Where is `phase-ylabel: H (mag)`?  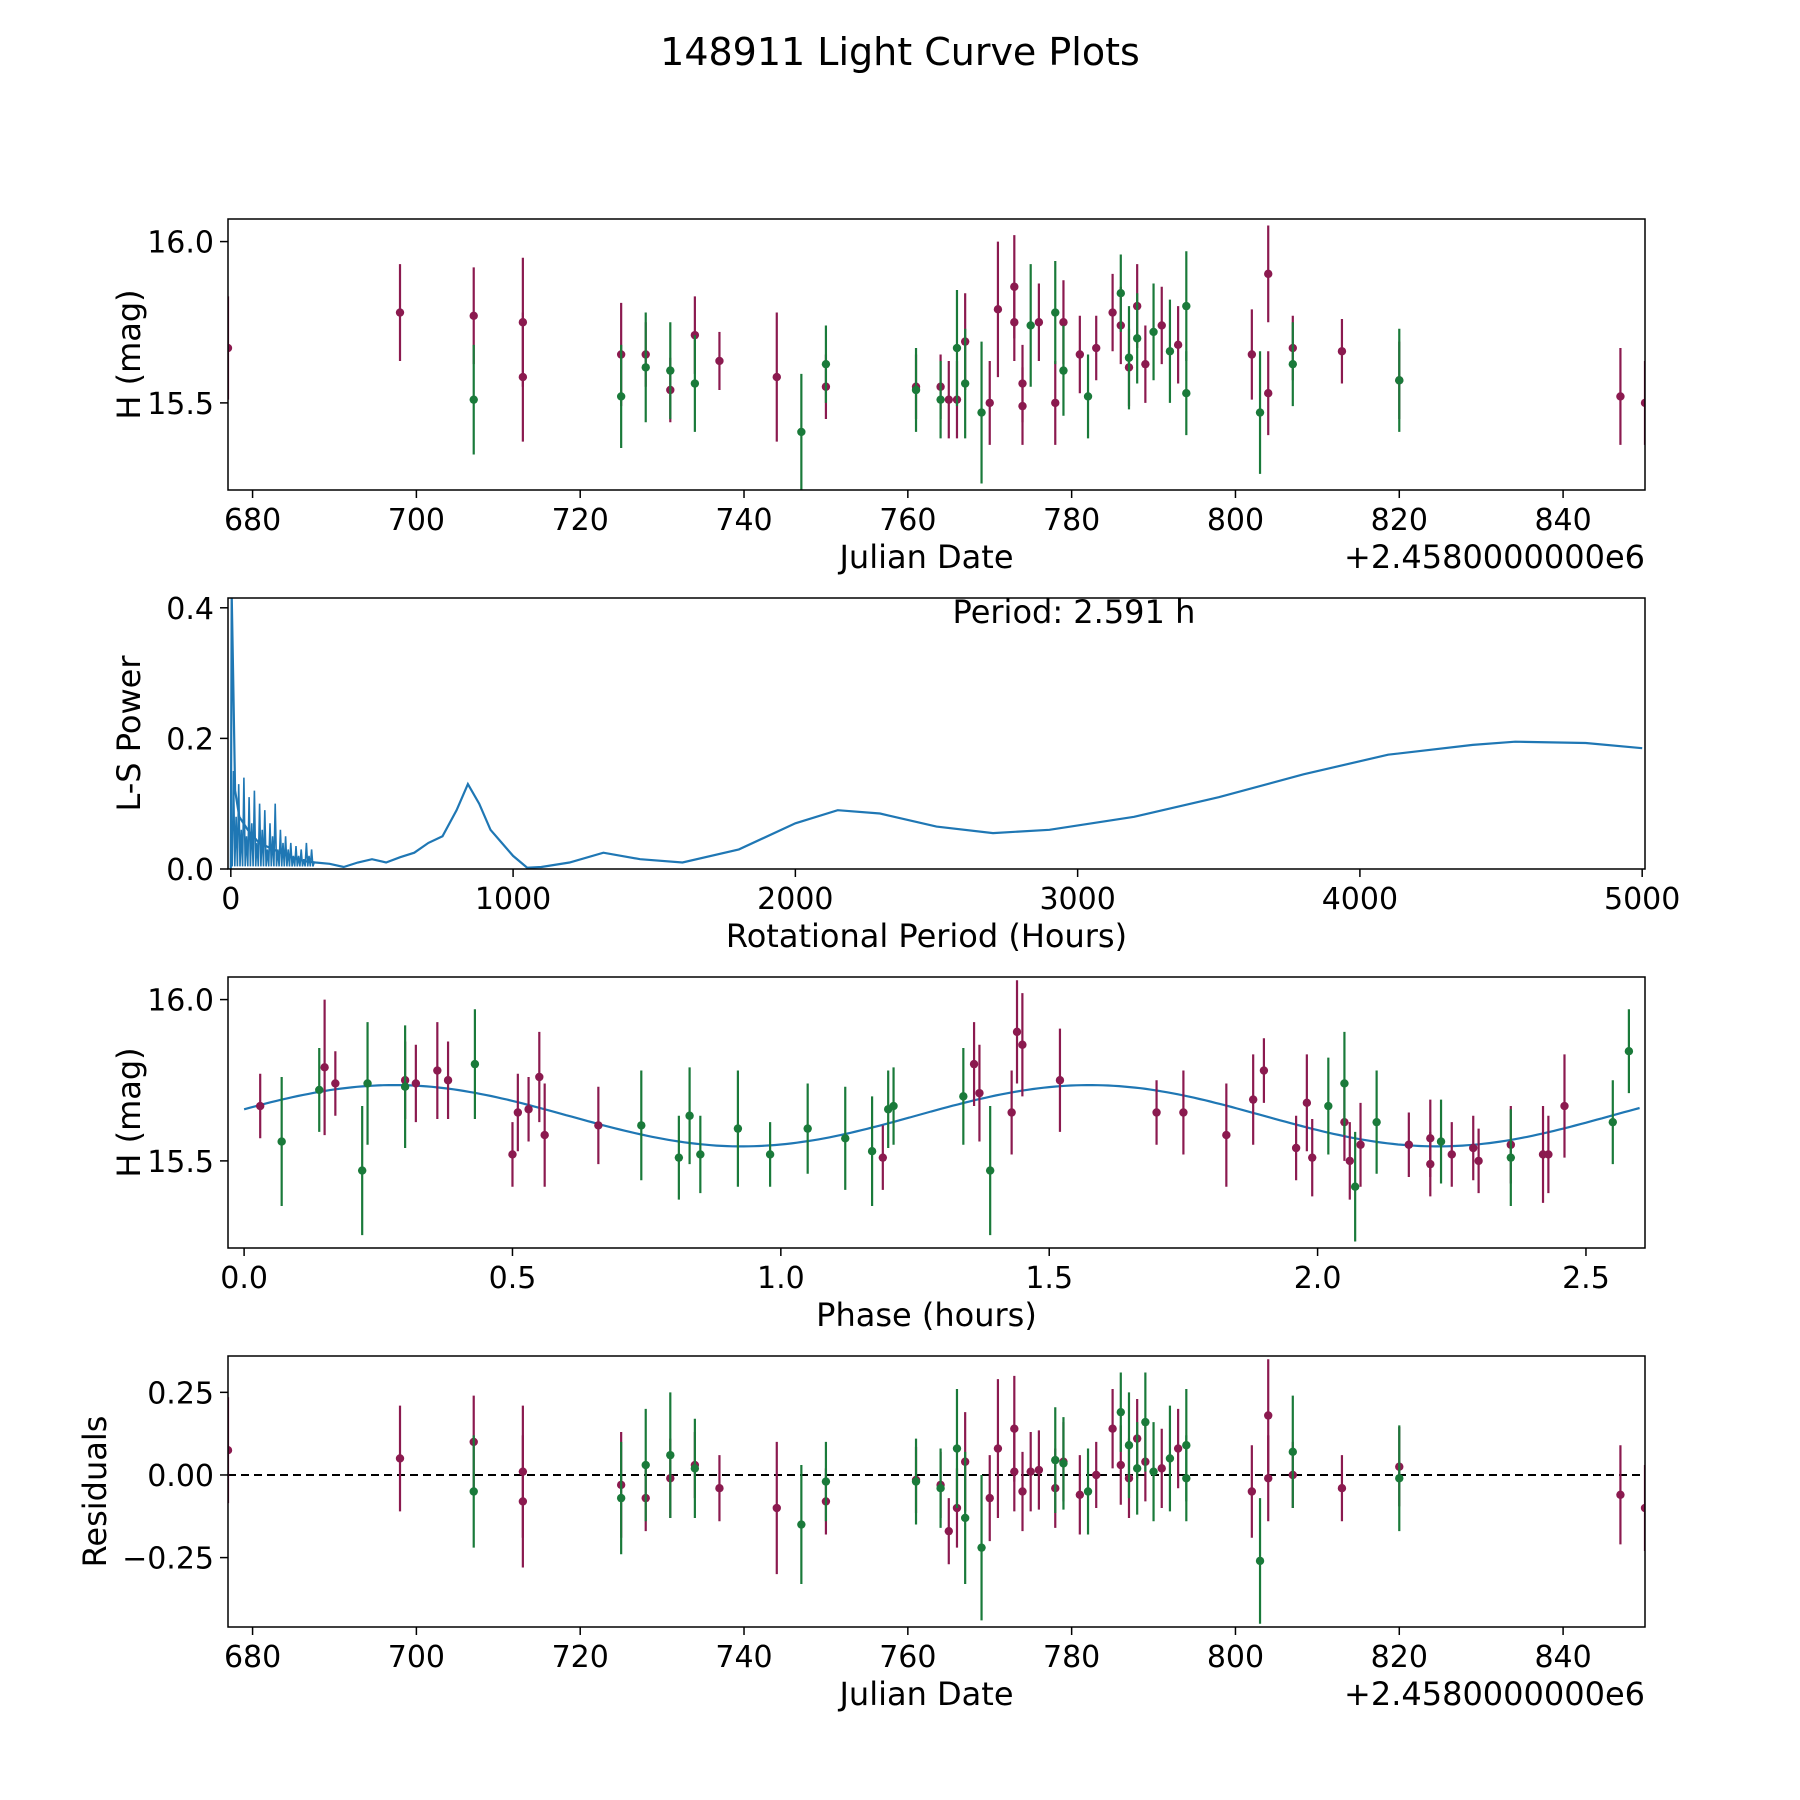
phase-ylabel: H (mag) is located at coordinates (129, 1112).